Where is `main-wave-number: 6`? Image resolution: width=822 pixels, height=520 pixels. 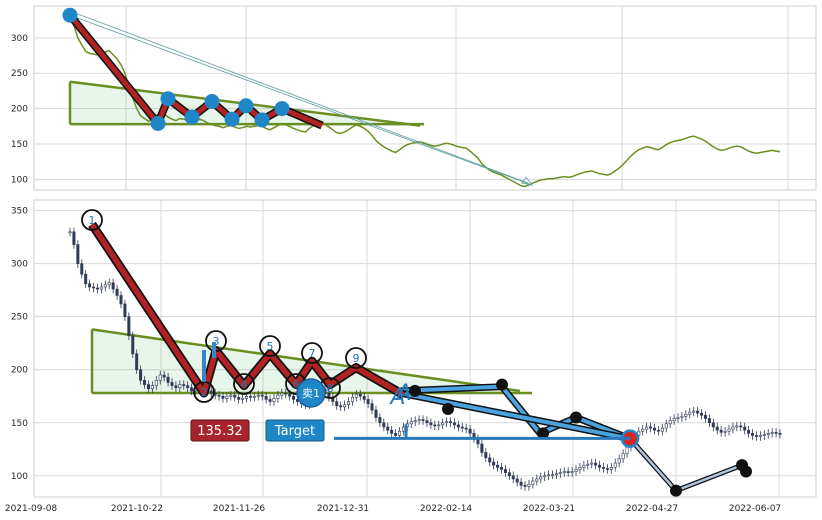
main-wave-number: 6 is located at coordinates (296, 384).